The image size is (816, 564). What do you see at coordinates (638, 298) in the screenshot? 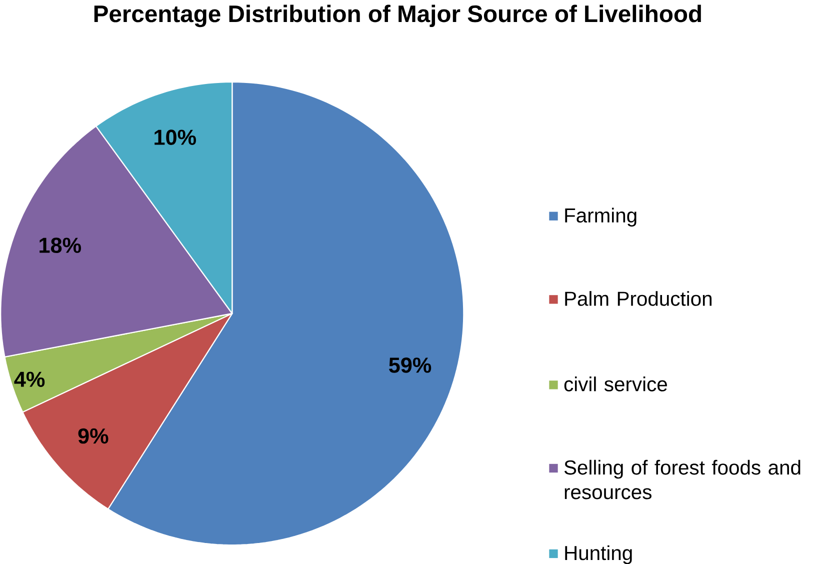
I see `legend-label: Palm Production` at bounding box center [638, 298].